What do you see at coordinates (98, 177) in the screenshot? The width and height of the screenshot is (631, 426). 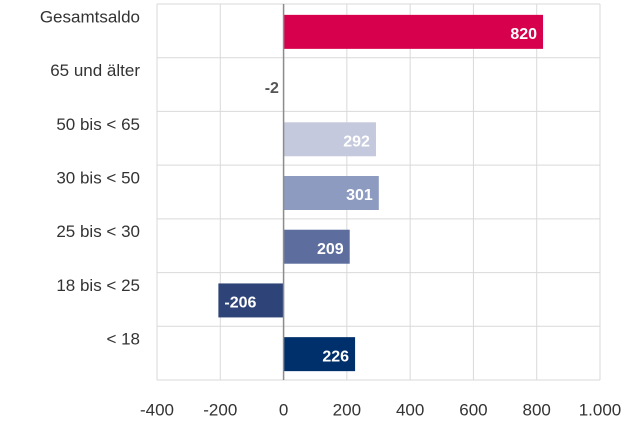 I see `y-tick-label: 30 bis < 50` at bounding box center [98, 177].